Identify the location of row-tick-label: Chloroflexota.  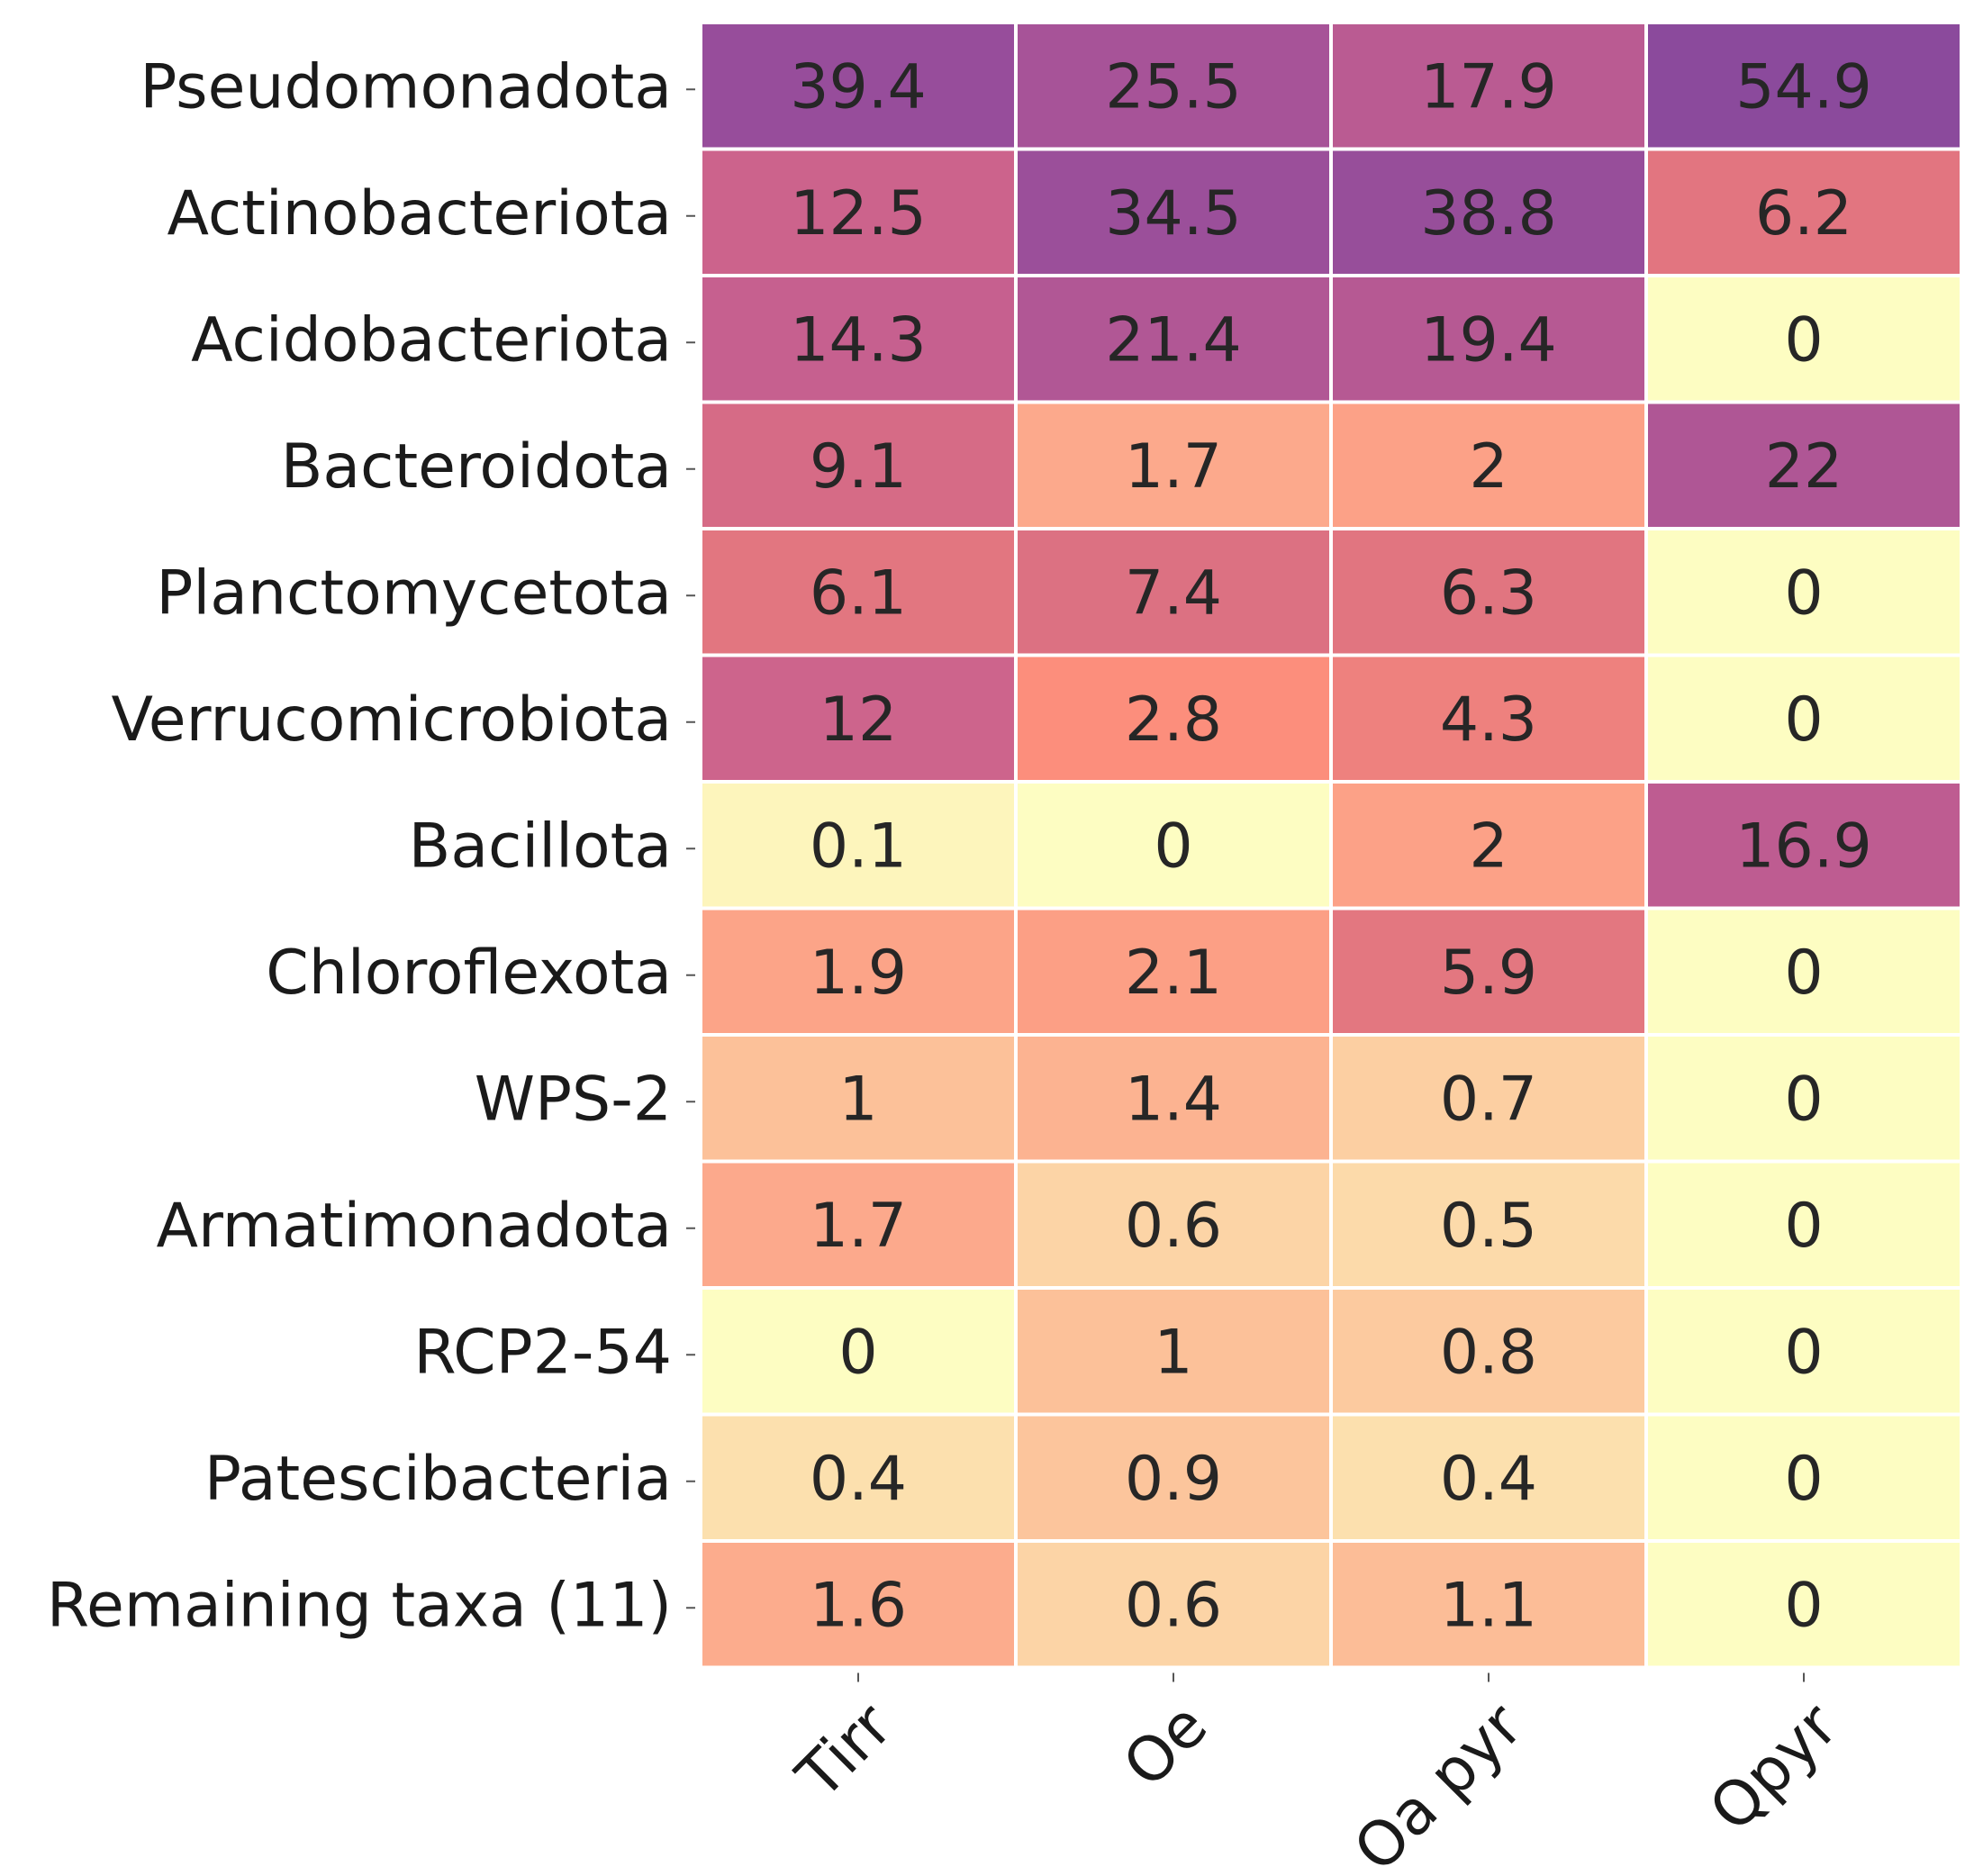
(469, 973).